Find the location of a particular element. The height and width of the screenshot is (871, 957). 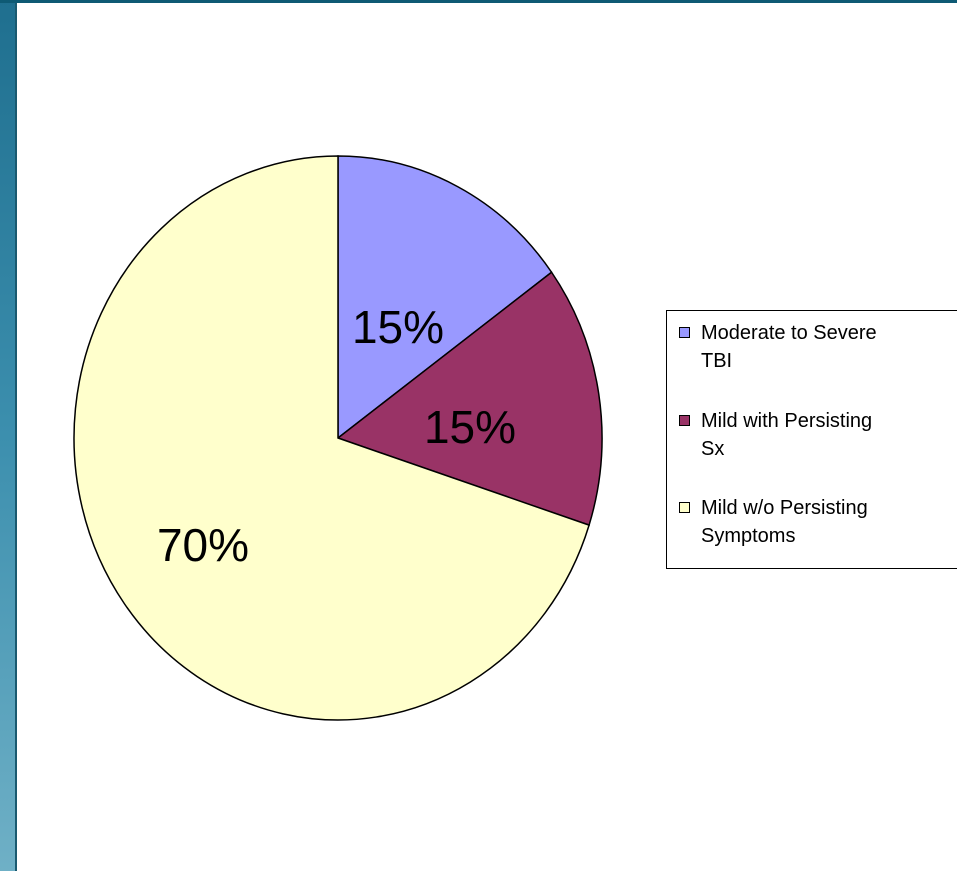

legend-label-line1: Mild w/o Persisting is located at coordinates (784, 508).